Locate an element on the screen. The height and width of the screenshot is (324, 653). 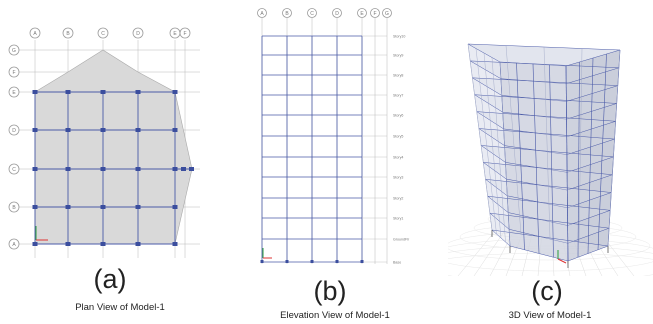
plan-grid-bubble-x-text: B is located at coordinates (68, 34).